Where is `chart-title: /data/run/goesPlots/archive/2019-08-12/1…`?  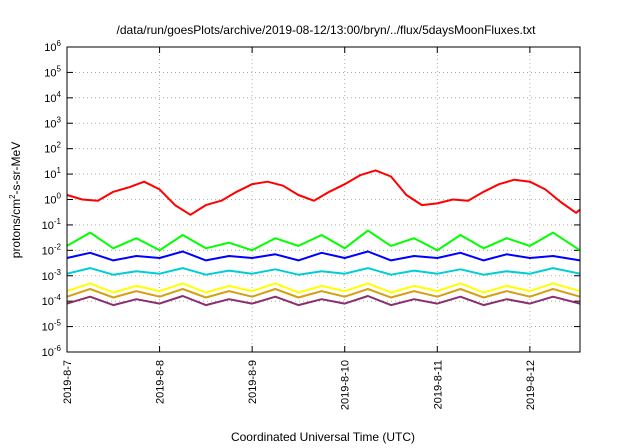 chart-title: /data/run/goesPlots/archive/2019-08-12/1… is located at coordinates (327, 30).